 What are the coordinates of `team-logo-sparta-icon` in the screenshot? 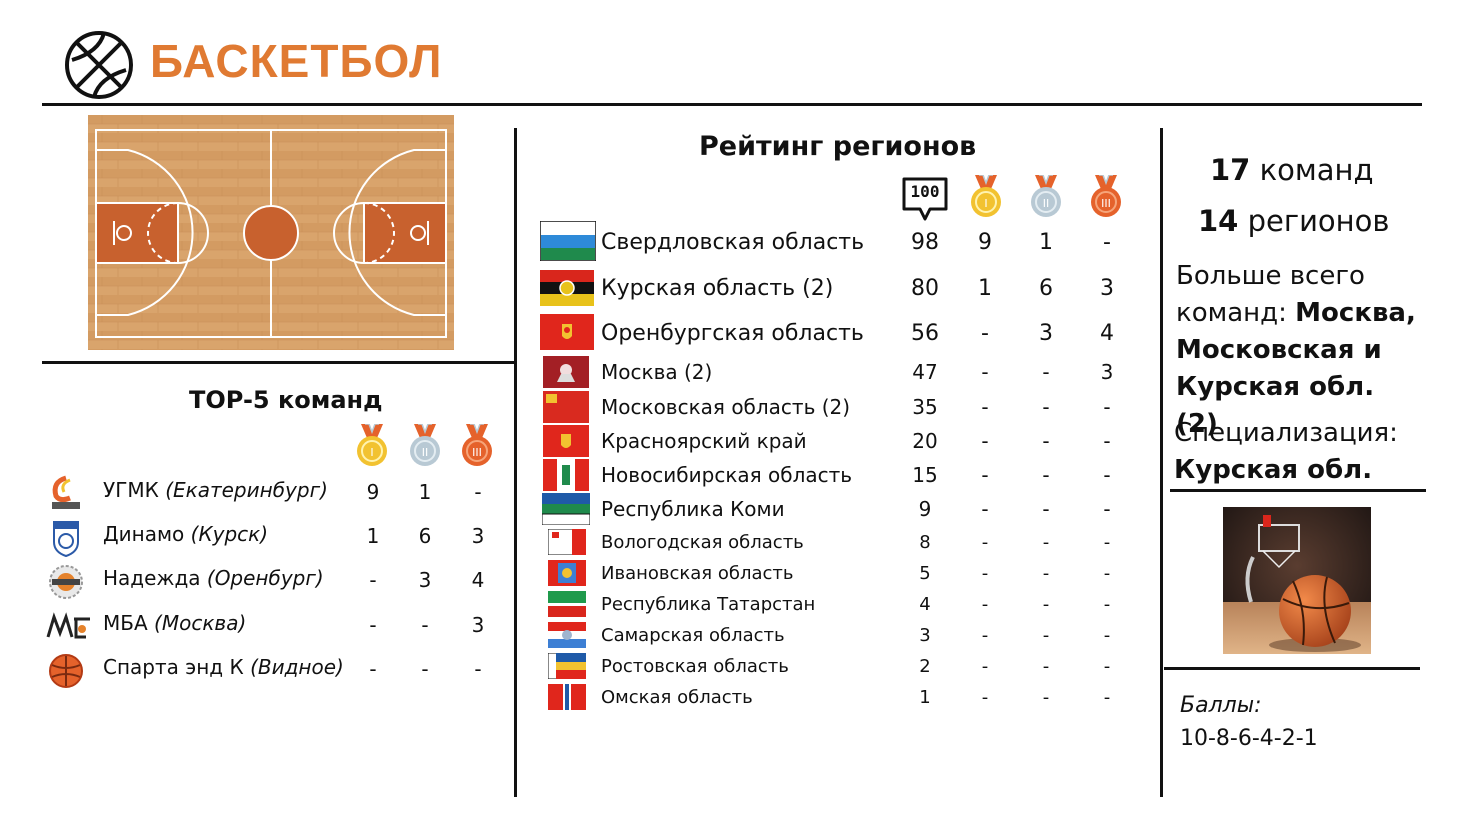 It's located at (66, 670).